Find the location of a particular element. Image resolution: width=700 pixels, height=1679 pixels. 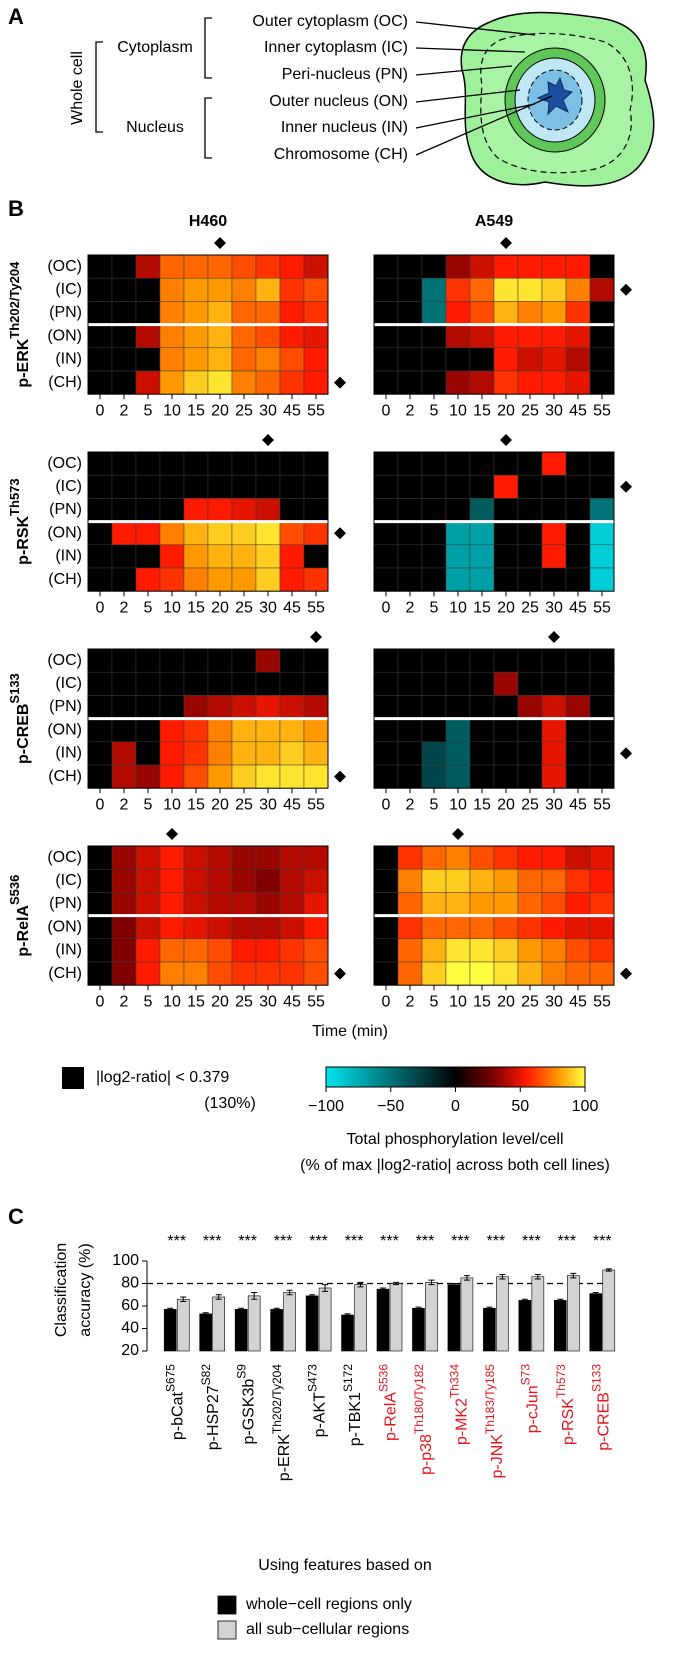

category-label: p-JNKTh183/Ty185 is located at coordinates (494, 1421).